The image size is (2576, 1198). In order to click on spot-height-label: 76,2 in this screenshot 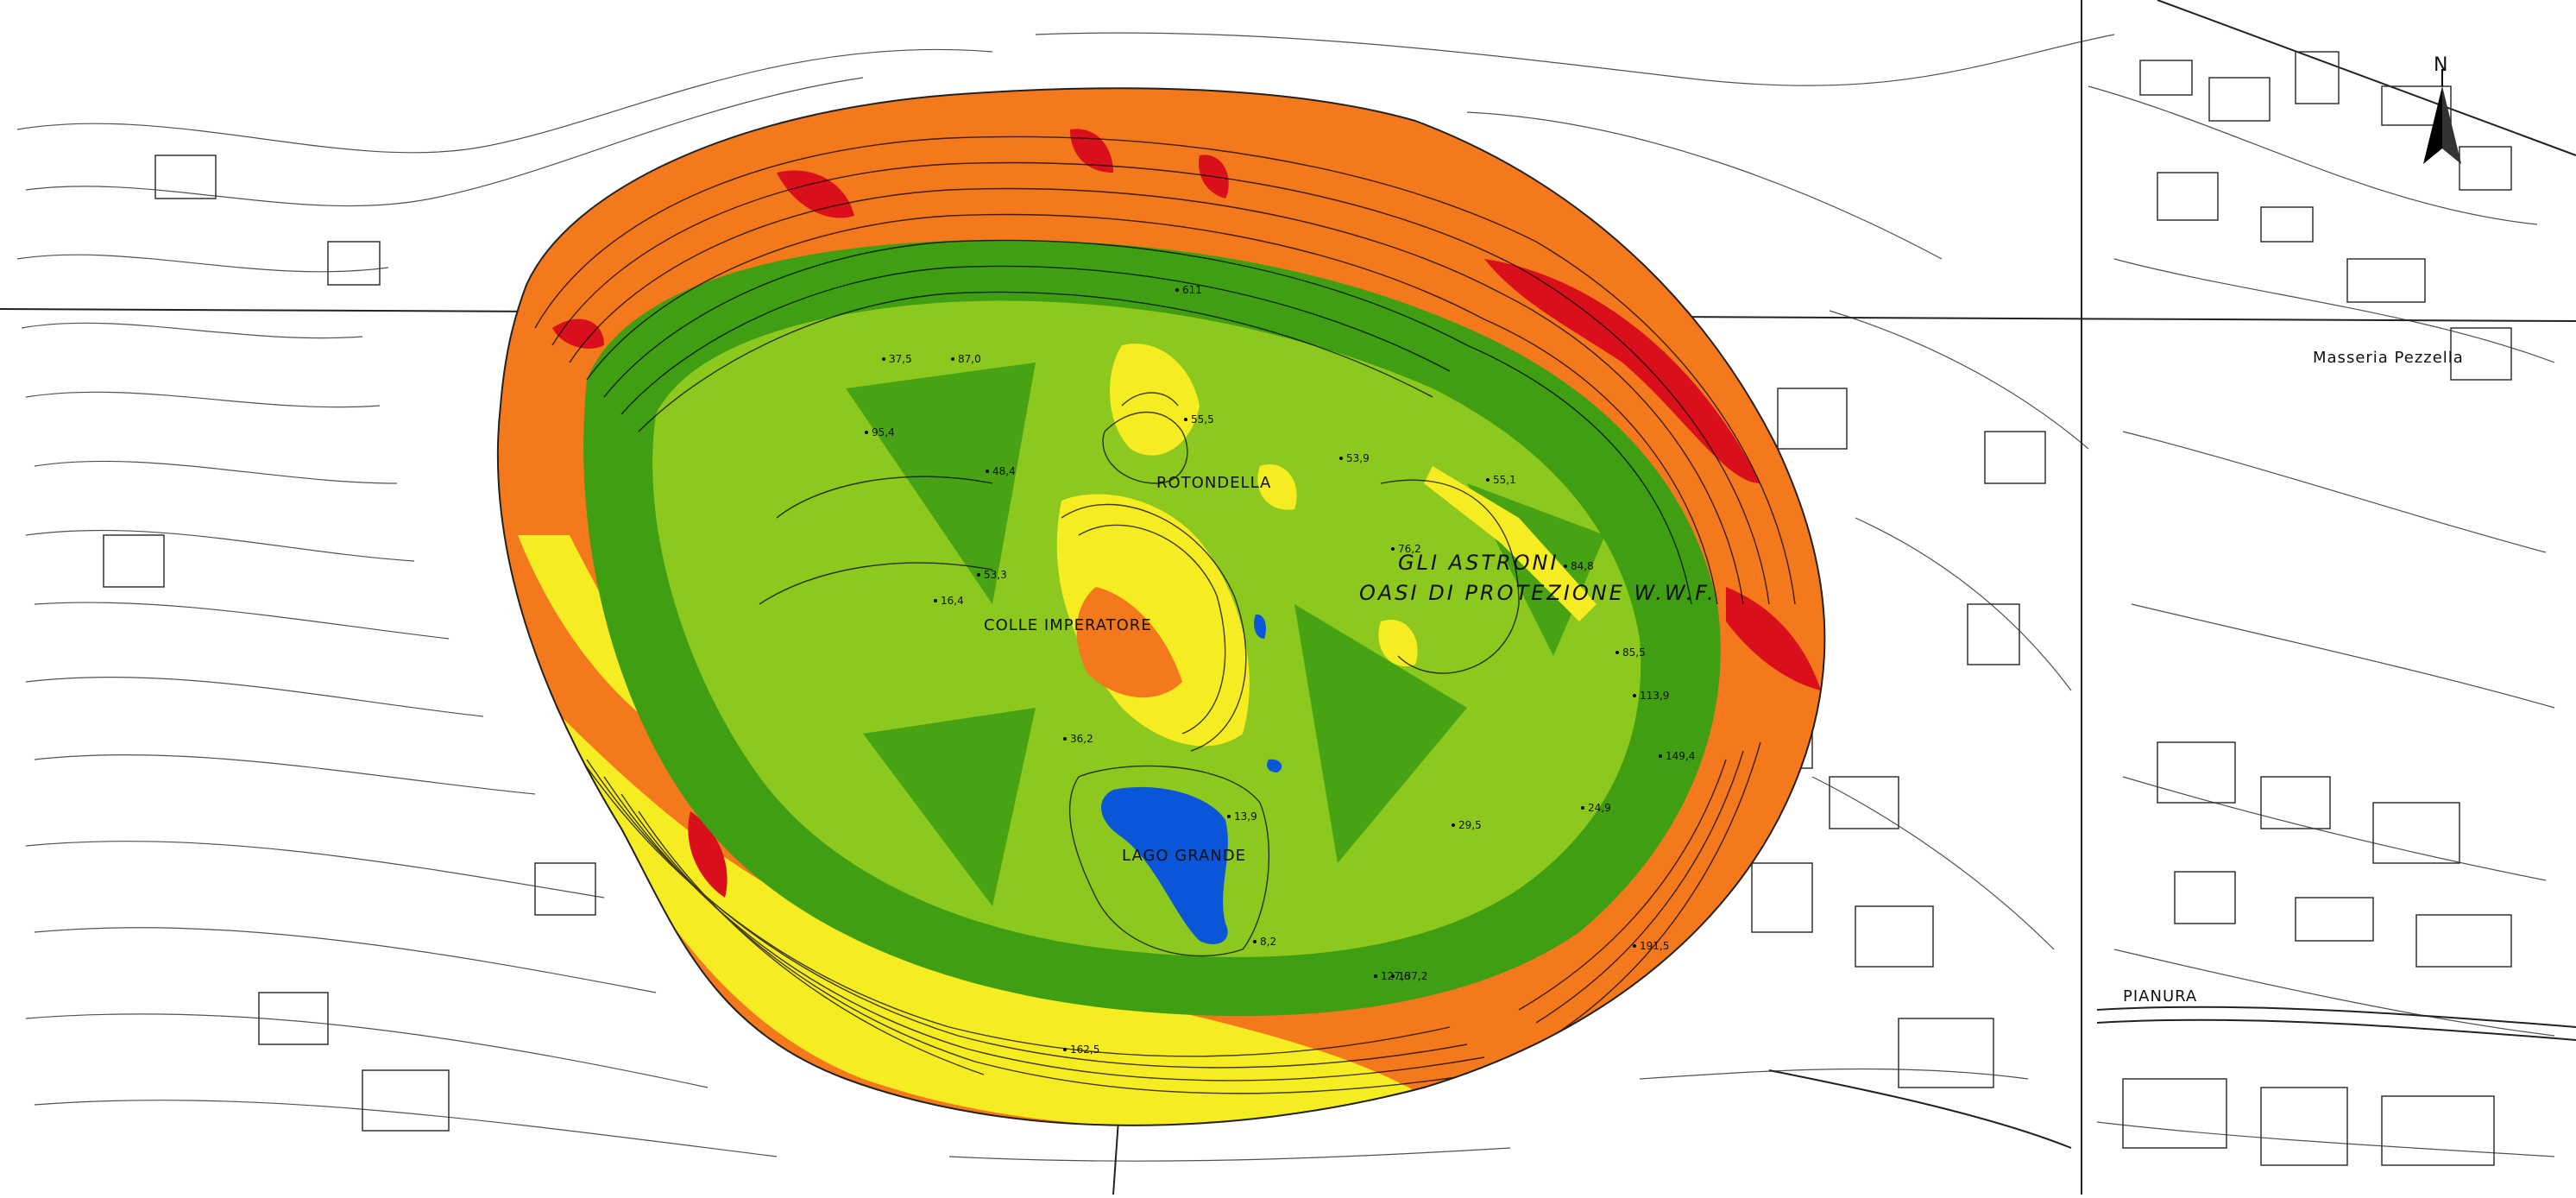, I will do `click(1409, 549)`.